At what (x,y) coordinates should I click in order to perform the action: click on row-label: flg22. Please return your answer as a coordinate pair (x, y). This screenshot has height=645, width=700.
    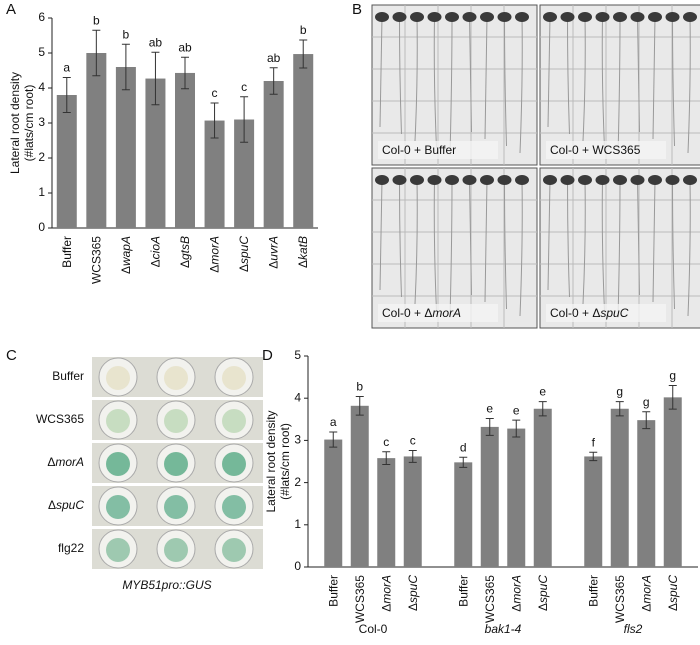
    Looking at the image, I should click on (71, 548).